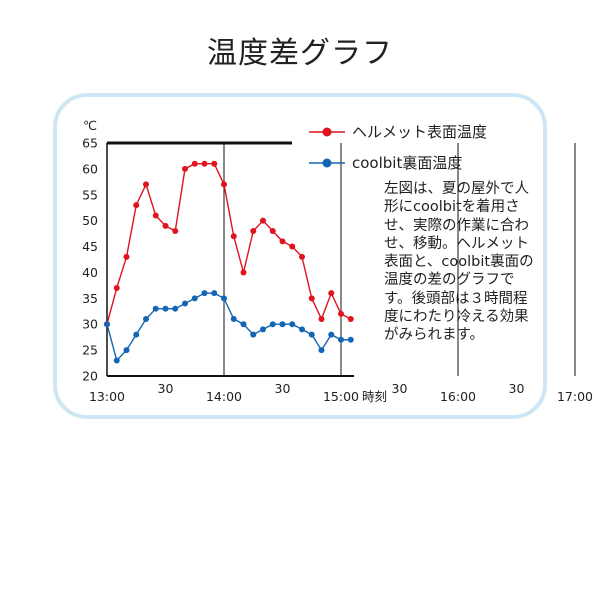  What do you see at coordinates (374, 396) in the screenshot?
I see `x-axis-label: 時刻` at bounding box center [374, 396].